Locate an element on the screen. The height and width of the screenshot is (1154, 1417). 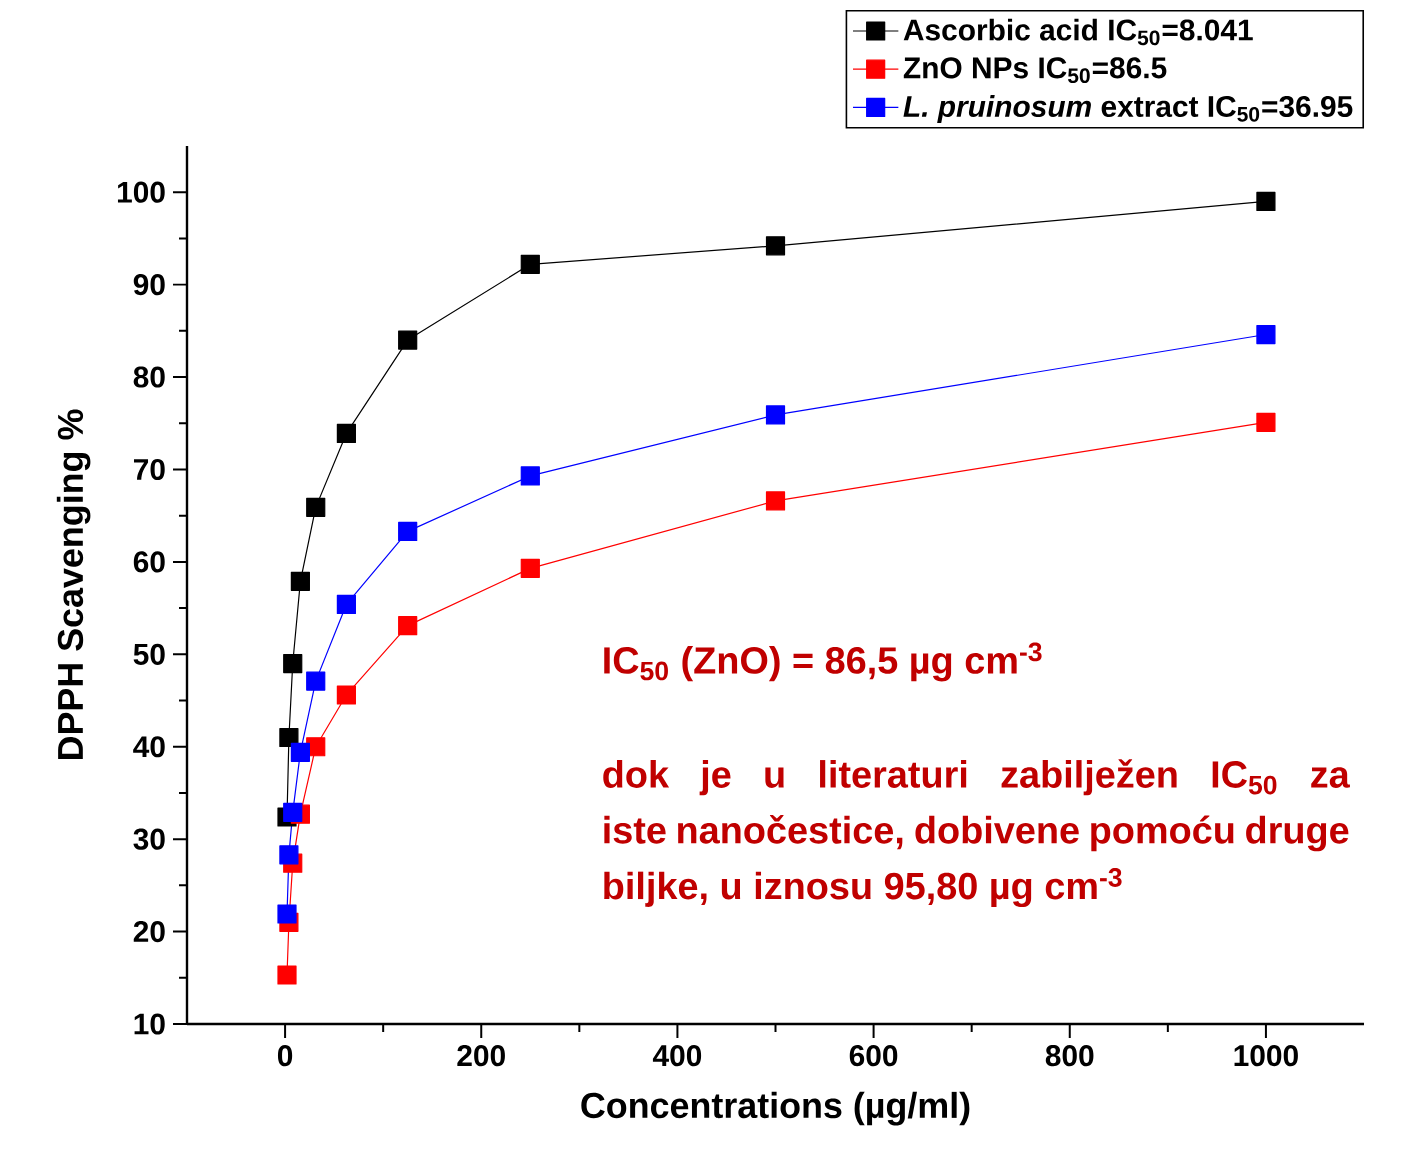
x-tick-label: 600 is located at coordinates (873, 1056).